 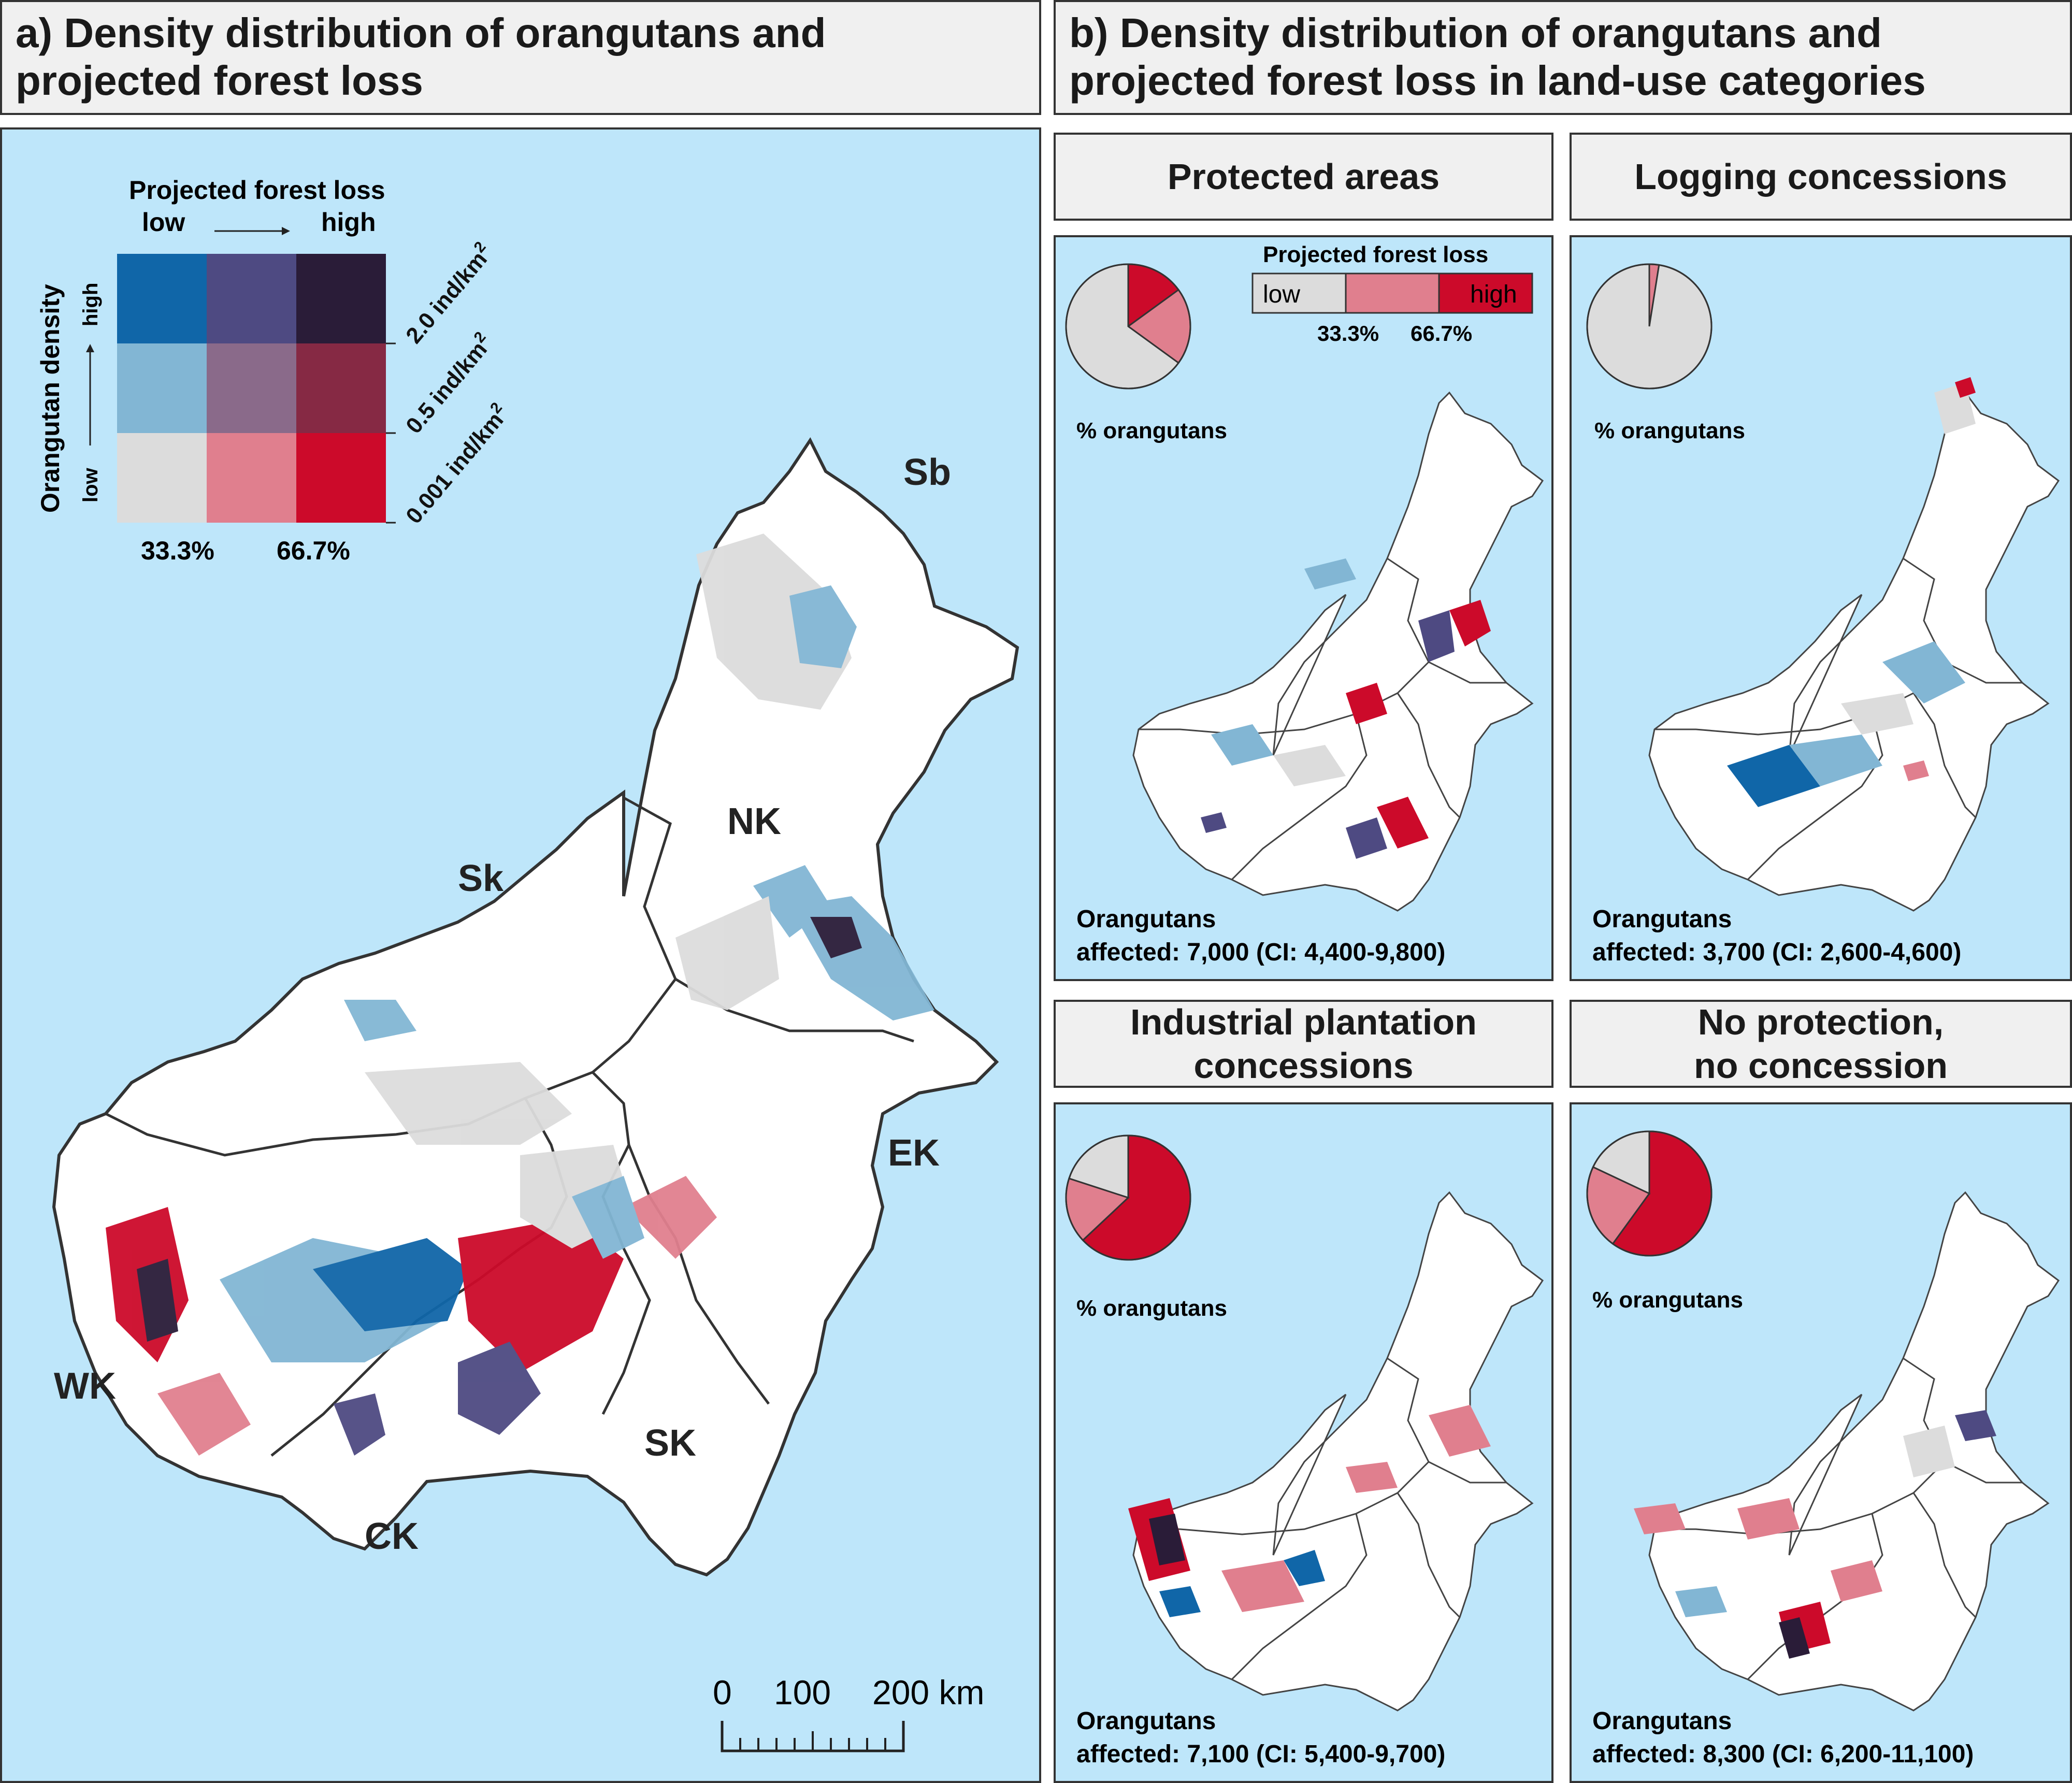 I want to click on legend-low-label: low, so click(x=163, y=223).